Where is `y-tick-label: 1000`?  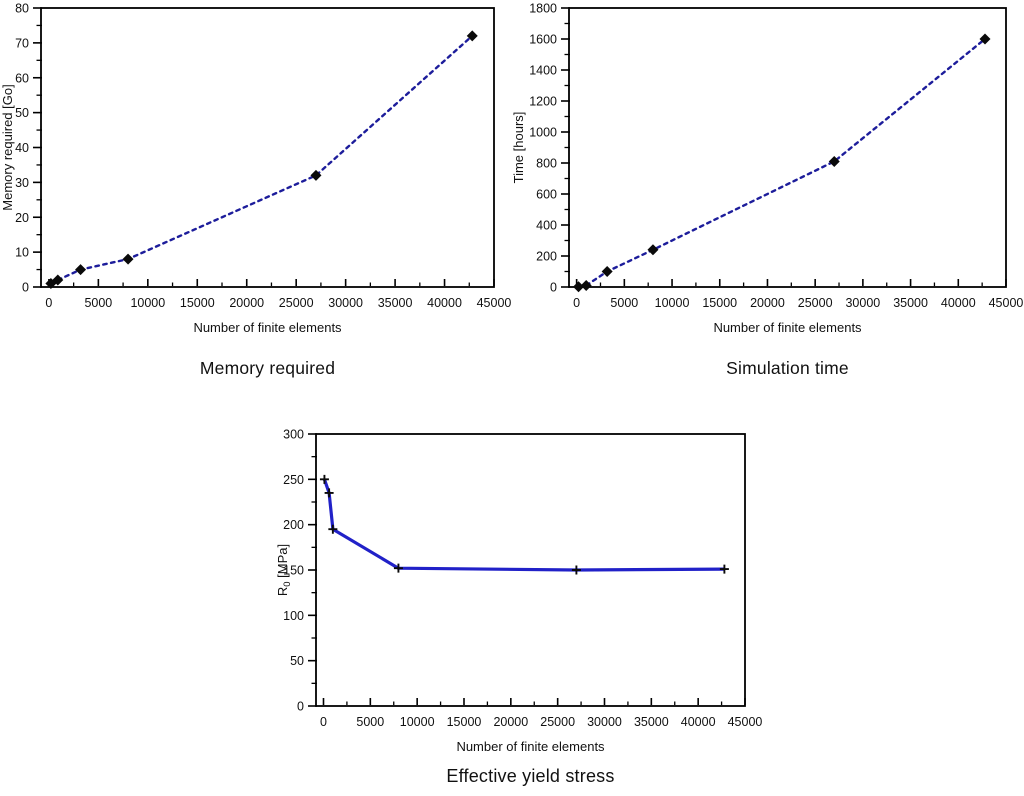 y-tick-label: 1000 is located at coordinates (543, 133).